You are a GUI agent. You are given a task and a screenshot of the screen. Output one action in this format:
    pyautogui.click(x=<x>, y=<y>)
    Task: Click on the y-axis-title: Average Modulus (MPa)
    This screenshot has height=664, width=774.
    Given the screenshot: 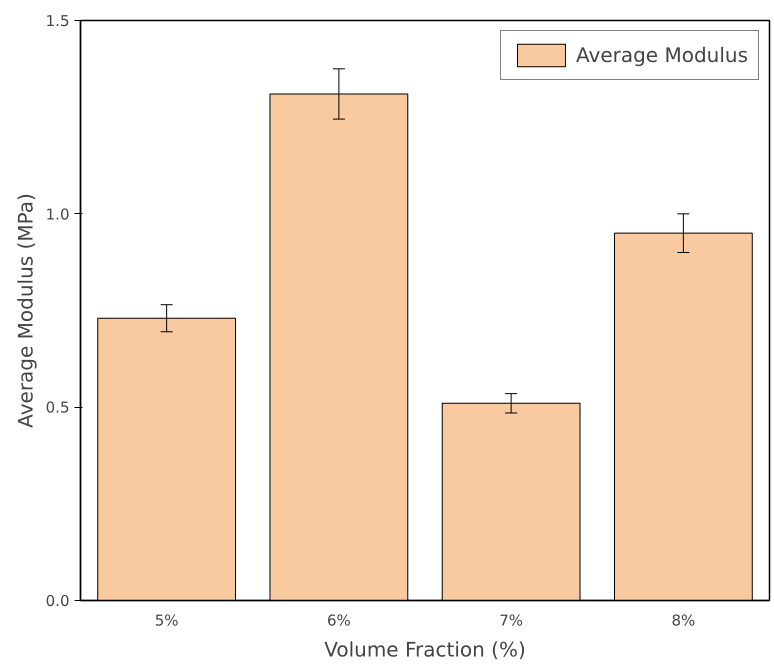 What is the action you would take?
    pyautogui.click(x=26, y=310)
    